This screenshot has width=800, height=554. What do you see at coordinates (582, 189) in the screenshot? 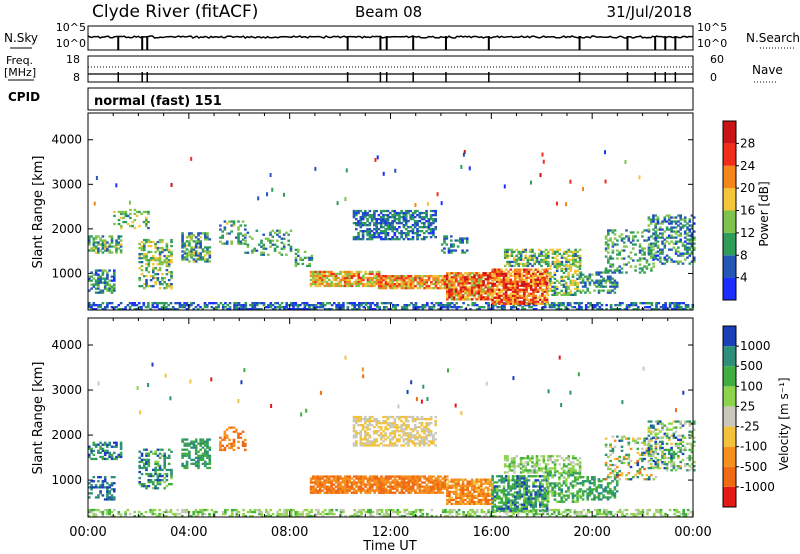
I see `cell-sparse` at bounding box center [582, 189].